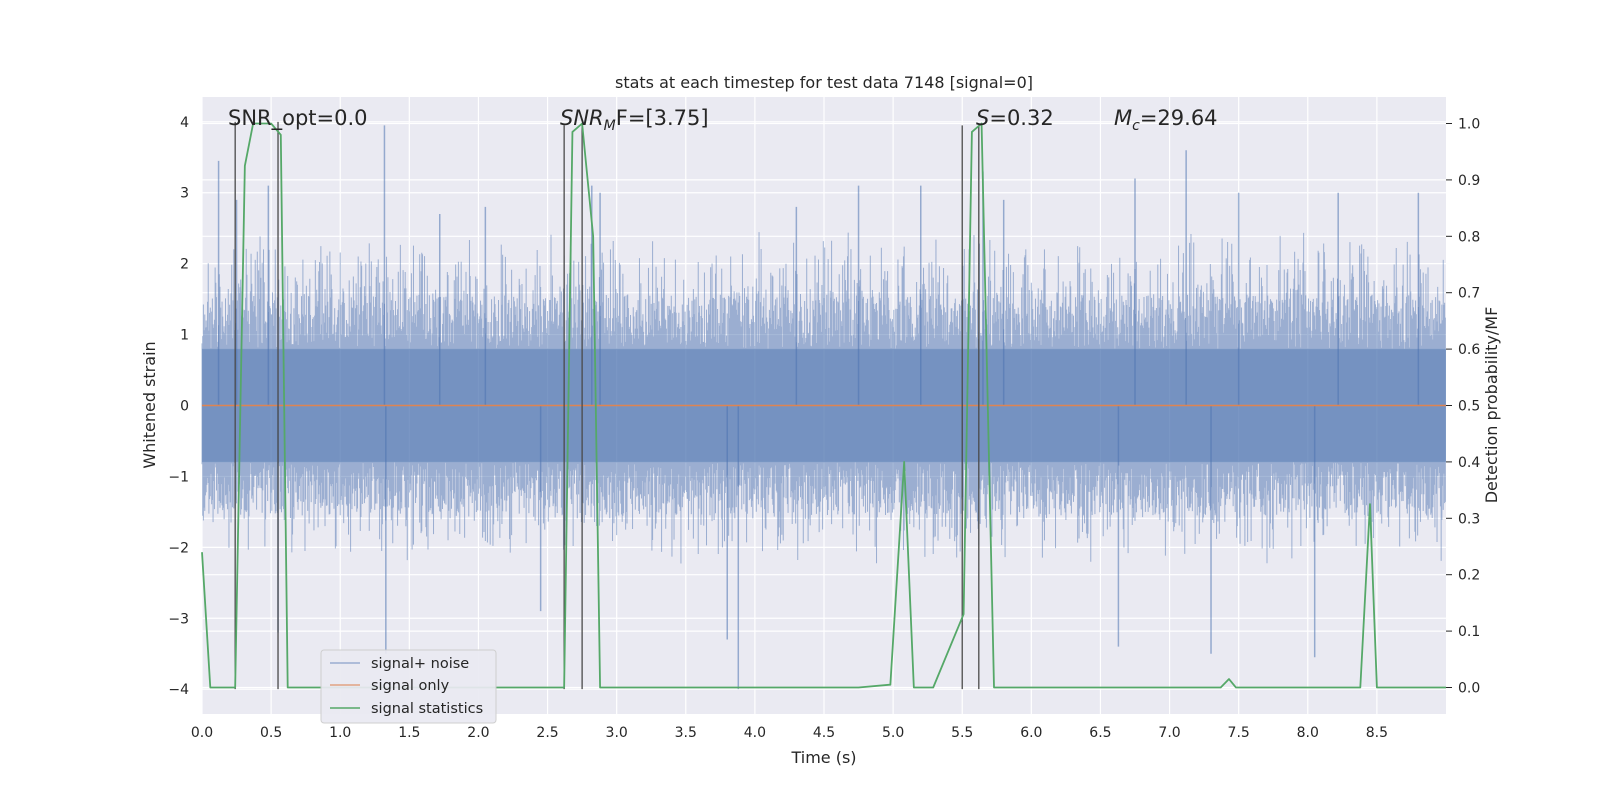 The height and width of the screenshot is (800, 1600). What do you see at coordinates (1469, 294) in the screenshot?
I see `y-right-tick-label-3: 0.7` at bounding box center [1469, 294].